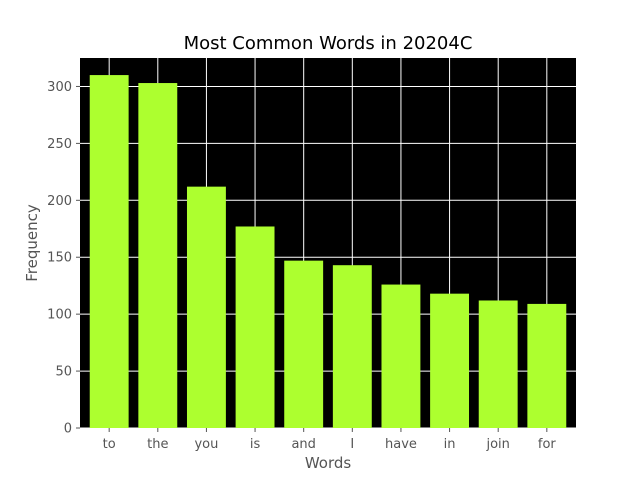 The width and height of the screenshot is (640, 480). Describe the element at coordinates (401, 444) in the screenshot. I see `x-tick-label: have` at that location.